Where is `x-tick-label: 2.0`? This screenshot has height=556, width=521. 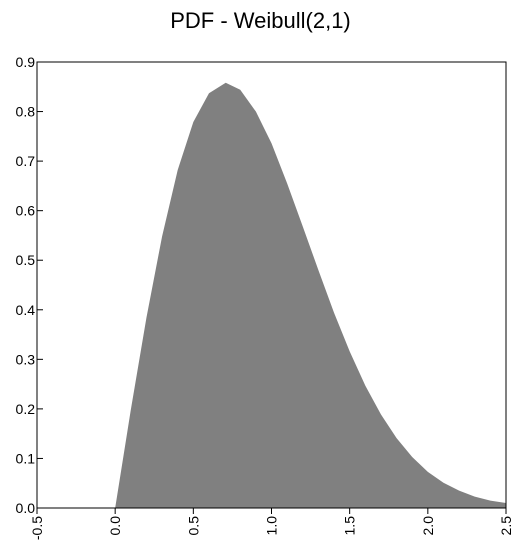 x-tick-label: 2.0 is located at coordinates (428, 526).